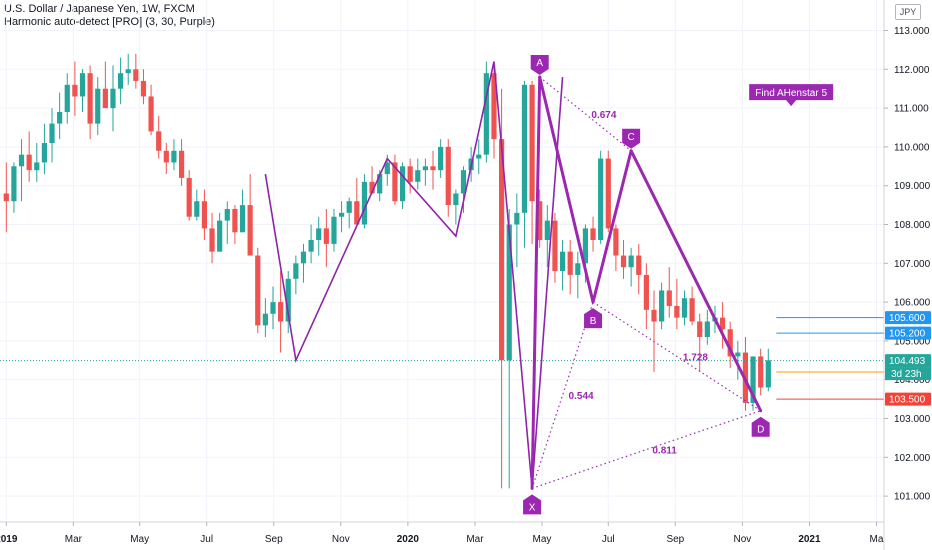  What do you see at coordinates (341, 539) in the screenshot?
I see `time-tick-label: Nov` at bounding box center [341, 539].